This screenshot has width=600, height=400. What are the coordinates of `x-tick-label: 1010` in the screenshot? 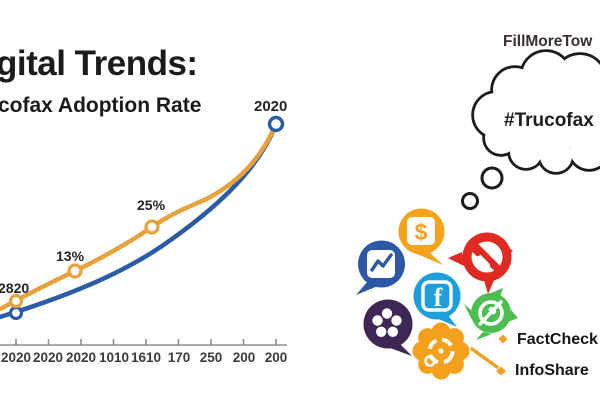 It's located at (114, 357).